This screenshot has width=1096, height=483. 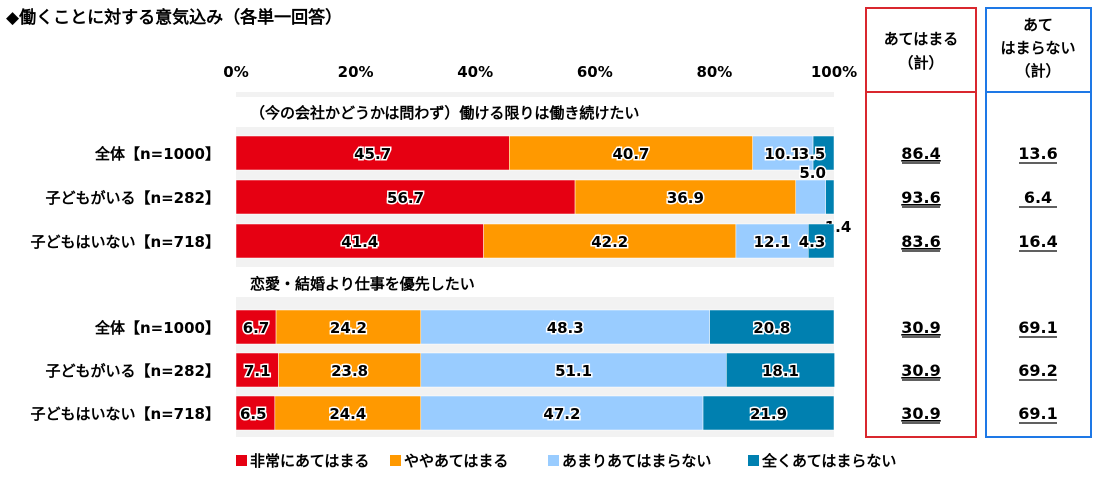 What do you see at coordinates (1037, 370) in the screenshot?
I see `not-applies-total-value: 69.2` at bounding box center [1037, 370].